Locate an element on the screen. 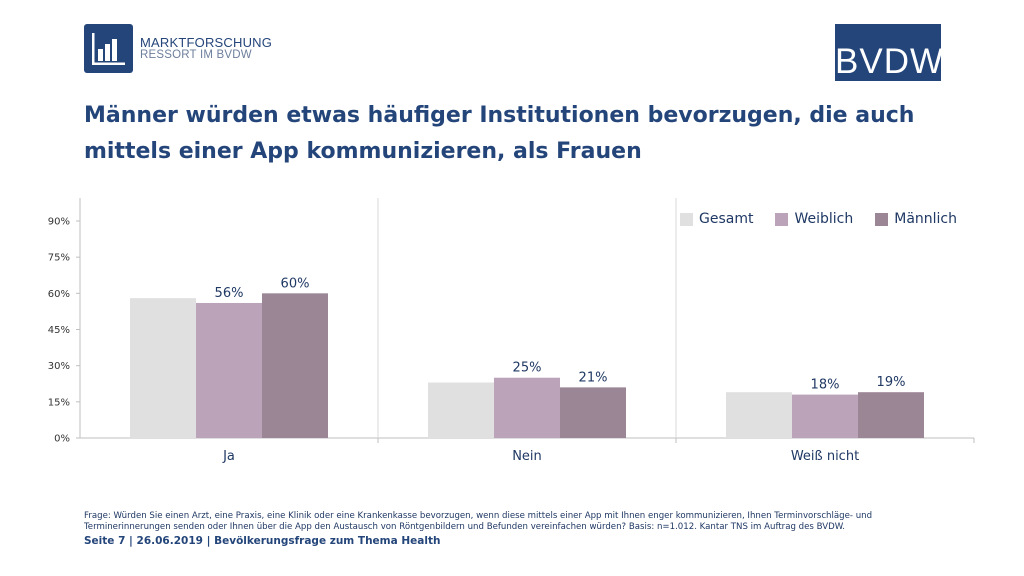 Image resolution: width=1024 pixels, height=576 pixels. legend-item: Gesamt is located at coordinates (716, 219).